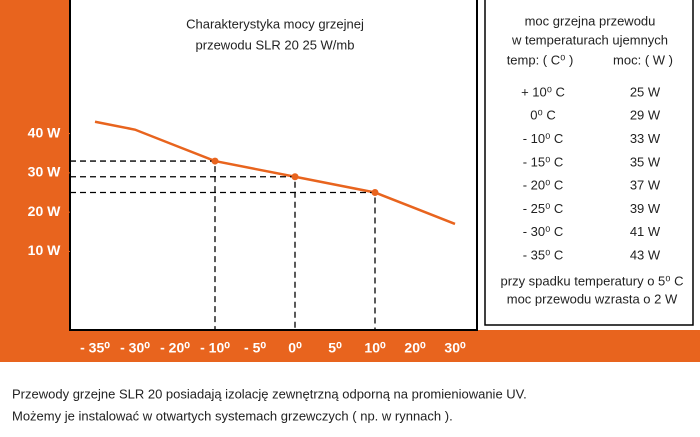 This screenshot has width=700, height=437. I want to click on chart-title: przewodu SLR 20 25 W/mb, so click(275, 44).